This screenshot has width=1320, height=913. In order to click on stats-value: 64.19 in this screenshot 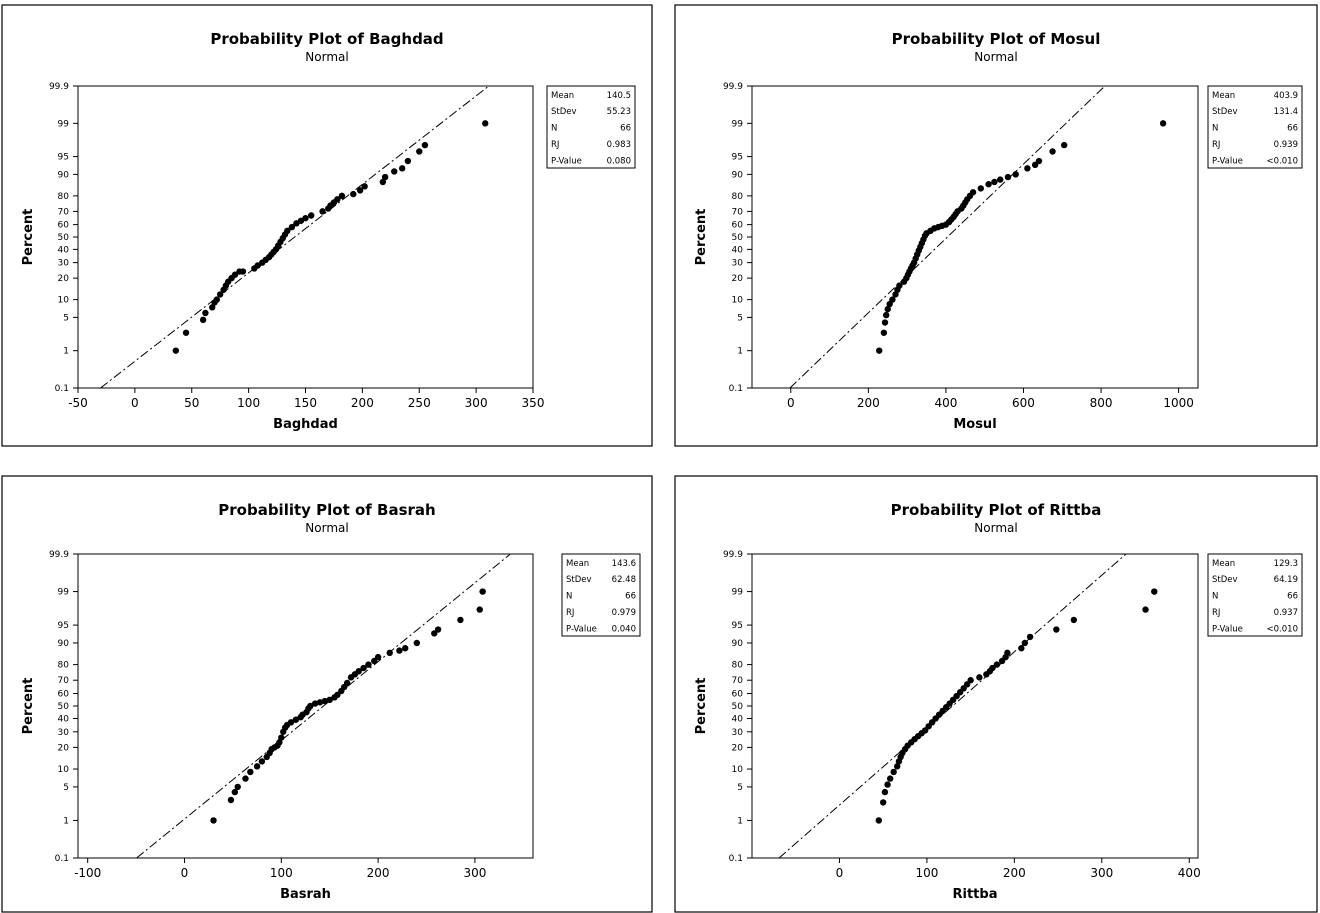, I will do `click(1286, 580)`.